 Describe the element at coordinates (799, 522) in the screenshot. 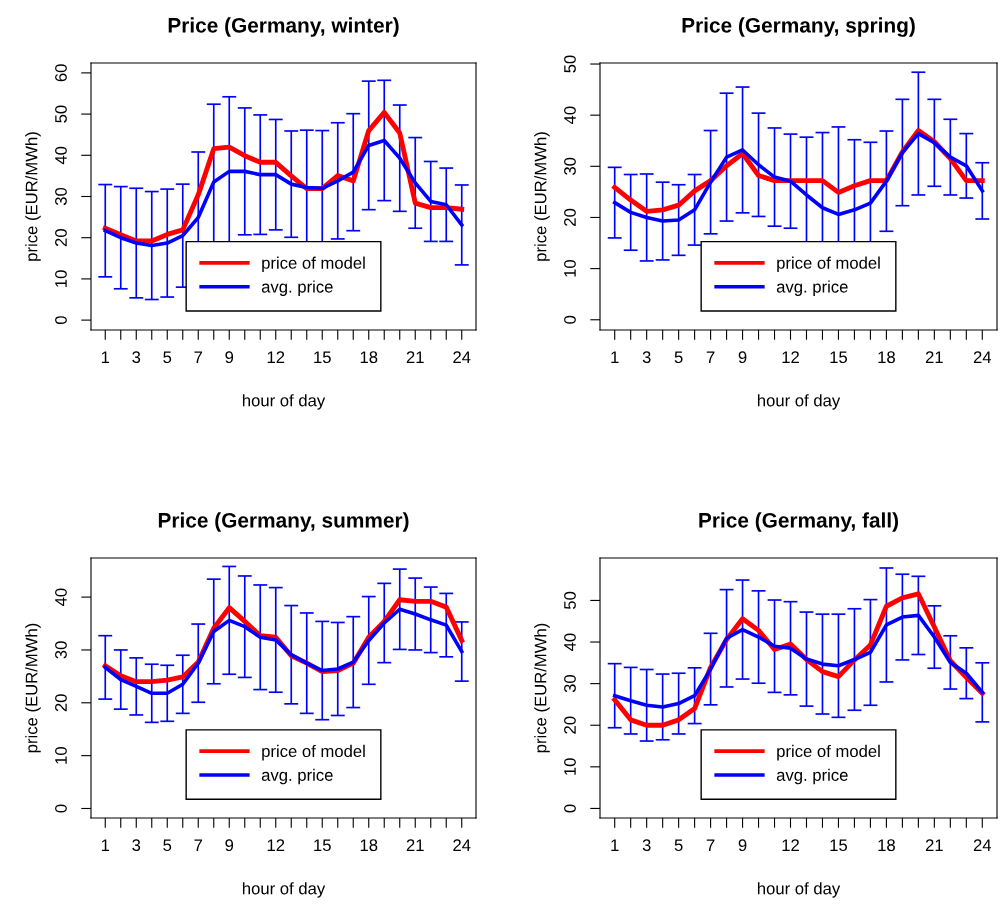

I see `chart-title: Price (Germany, fall)` at that location.